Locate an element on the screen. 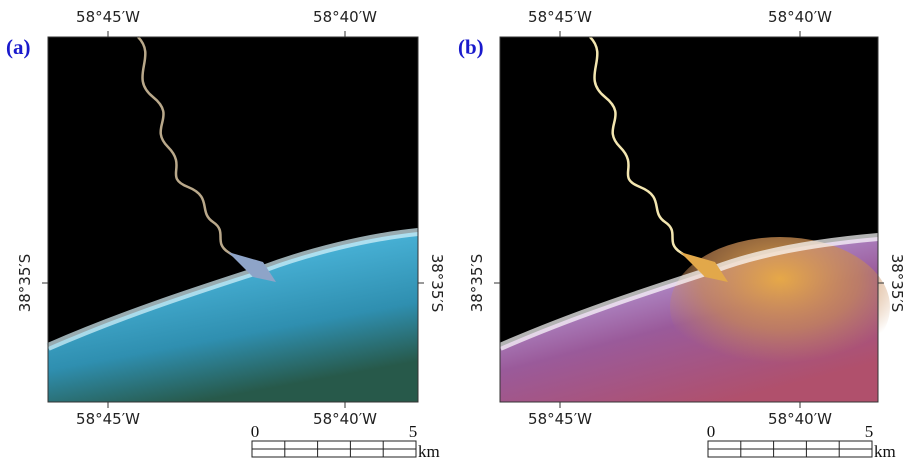 The height and width of the screenshot is (461, 913). panel-label: (b) is located at coordinates (471, 47).